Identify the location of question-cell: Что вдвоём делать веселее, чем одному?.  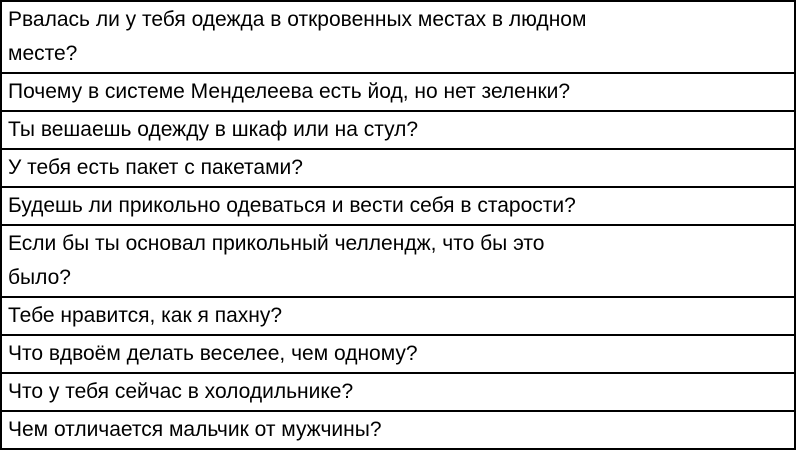
(398, 354).